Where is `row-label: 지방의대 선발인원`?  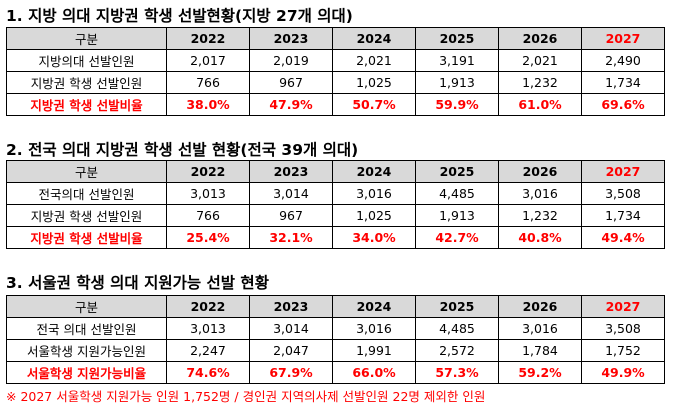 row-label: 지방의대 선발인원 is located at coordinates (86, 60).